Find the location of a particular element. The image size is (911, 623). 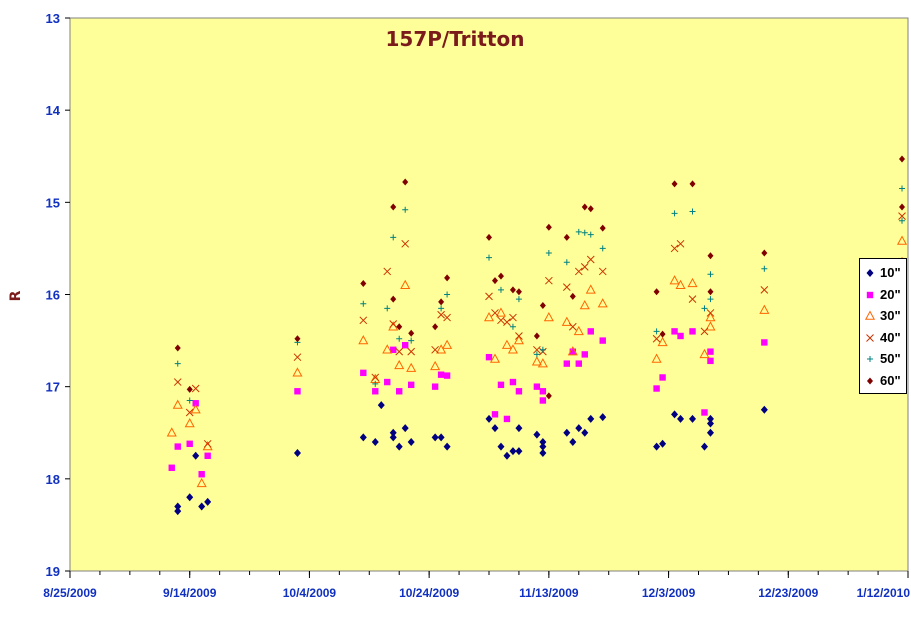

legend-item: 10" is located at coordinates (883, 273).